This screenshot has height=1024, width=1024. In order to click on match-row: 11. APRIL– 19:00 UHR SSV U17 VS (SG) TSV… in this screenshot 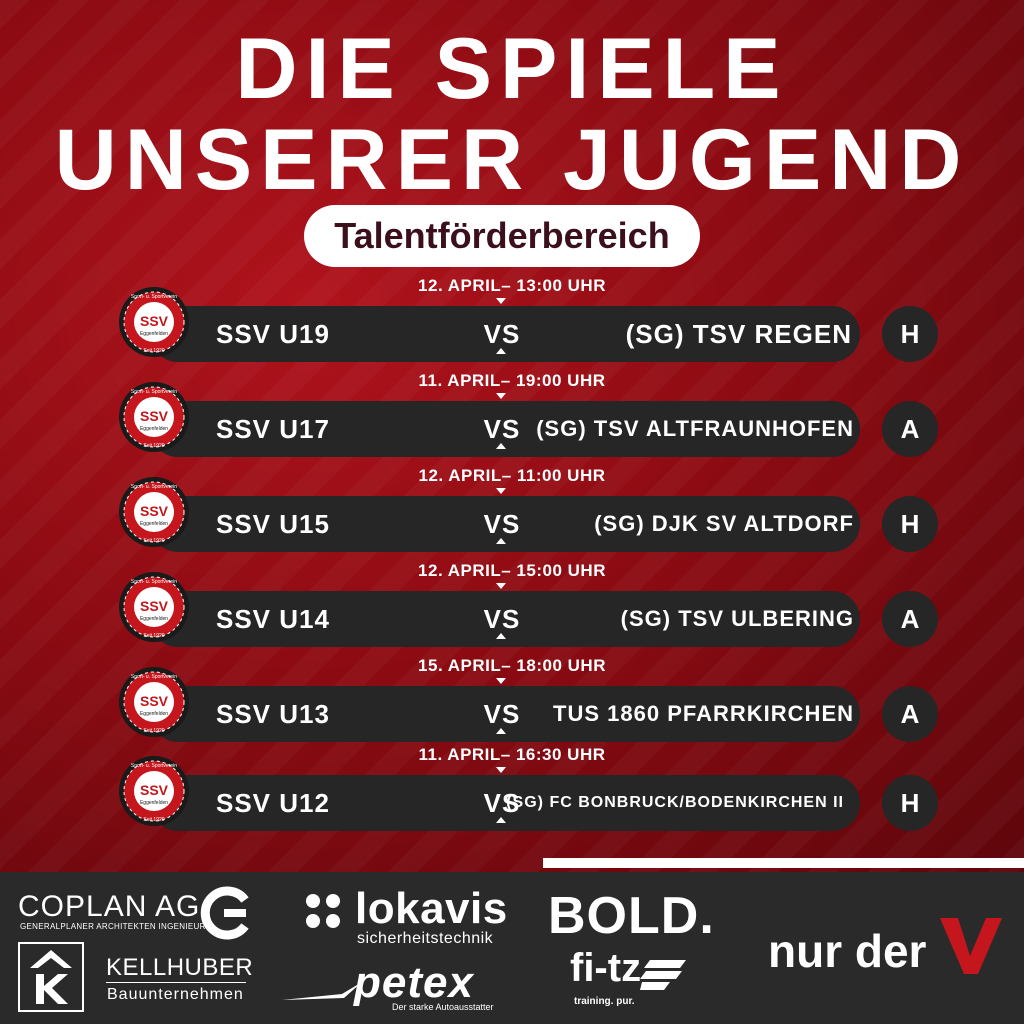, I will do `click(512, 419)`.